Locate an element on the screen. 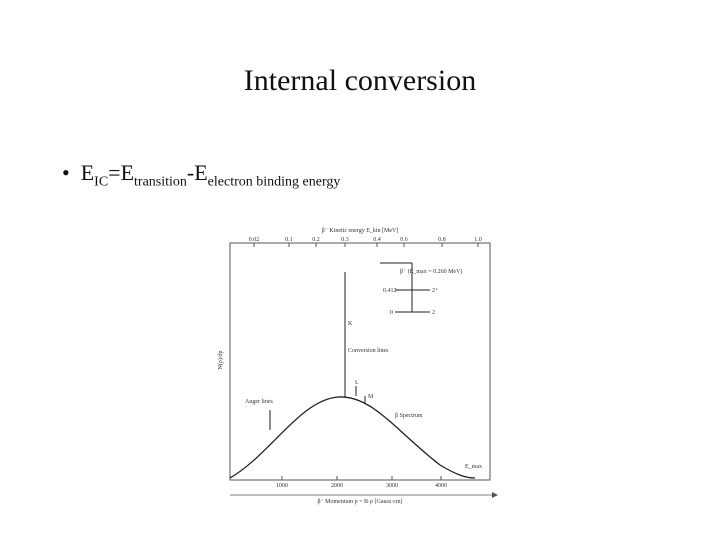  label: β⁻ (E_max = 0.260 MeV) is located at coordinates (431, 271).